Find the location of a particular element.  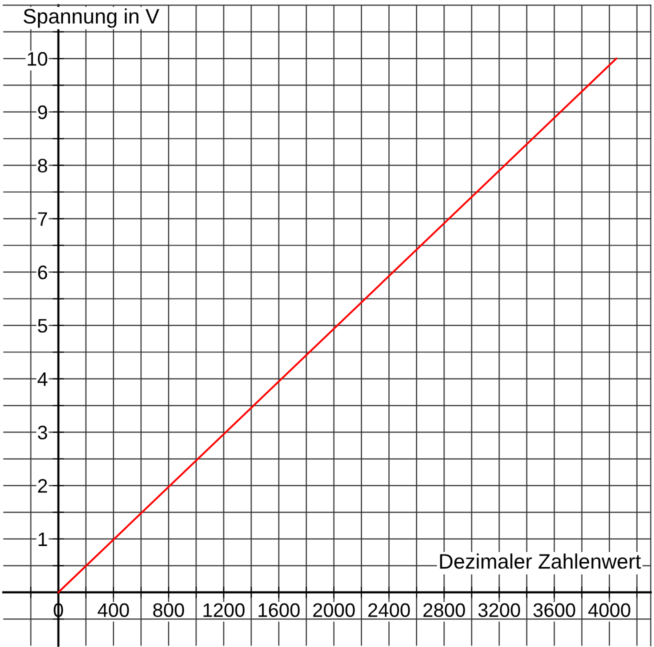

x-tick-label: 2000 is located at coordinates (334, 610).